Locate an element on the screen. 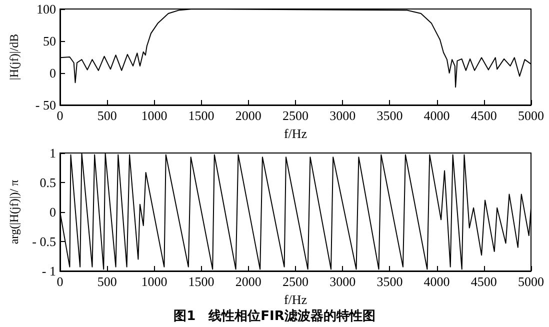  y-tick-label: - 0.5 is located at coordinates (44, 241).